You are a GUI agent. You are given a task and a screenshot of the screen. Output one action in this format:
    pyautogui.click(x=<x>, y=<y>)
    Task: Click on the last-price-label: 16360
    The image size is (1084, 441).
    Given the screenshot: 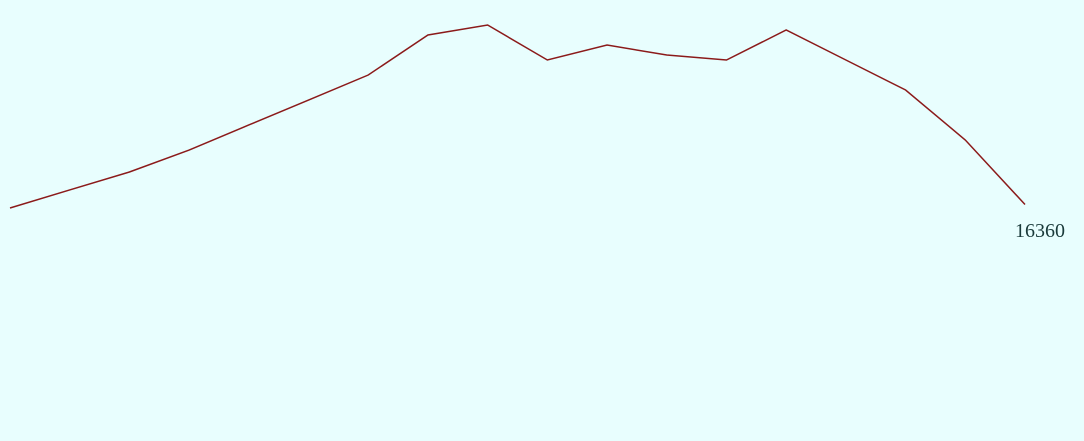 What is the action you would take?
    pyautogui.click(x=1040, y=231)
    